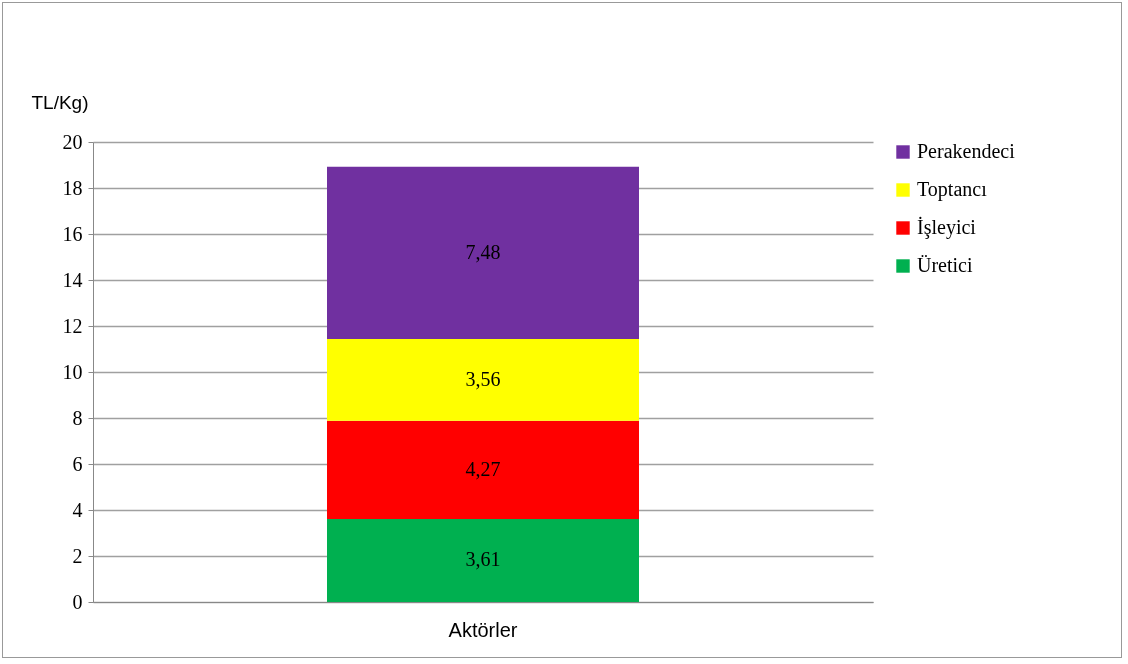 The width and height of the screenshot is (1128, 664). What do you see at coordinates (77, 509) in the screenshot?
I see `y-tick-label: 4` at bounding box center [77, 509].